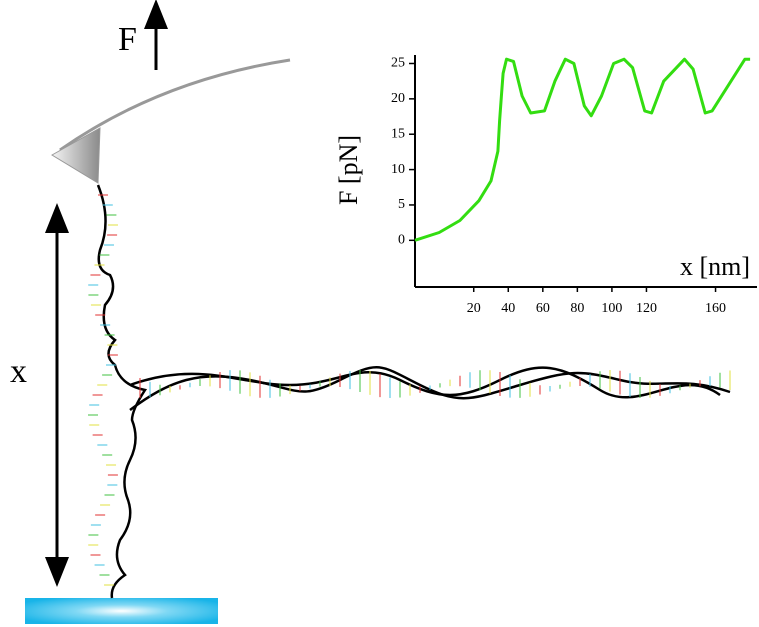 Image resolution: width=759 pixels, height=627 pixels. What do you see at coordinates (543, 308) in the screenshot?
I see `x-tick-label: 60` at bounding box center [543, 308].